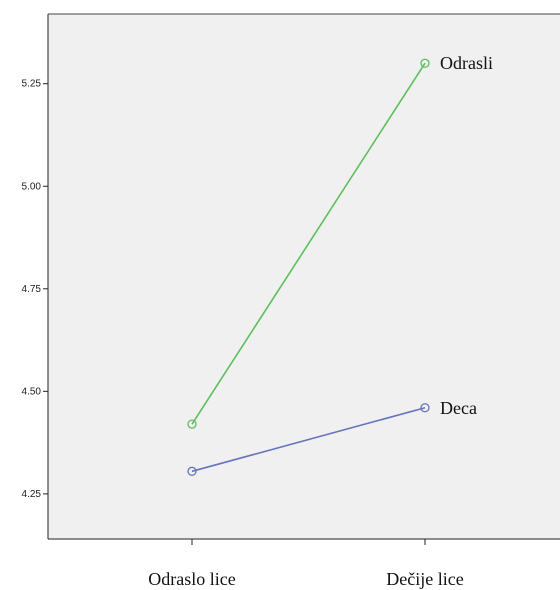 This screenshot has width=560, height=590. I want to click on y-tick-label: 4.25, so click(32, 494).